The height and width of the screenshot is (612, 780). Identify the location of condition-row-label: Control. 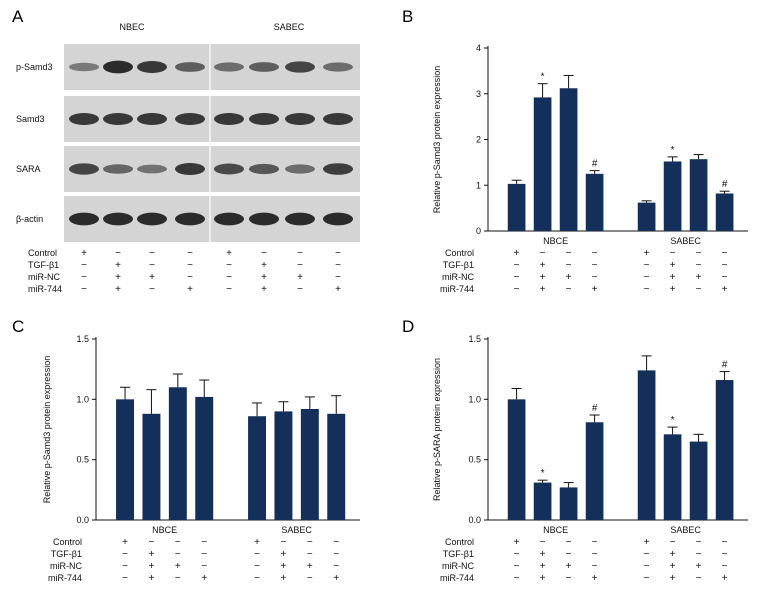
(67, 542).